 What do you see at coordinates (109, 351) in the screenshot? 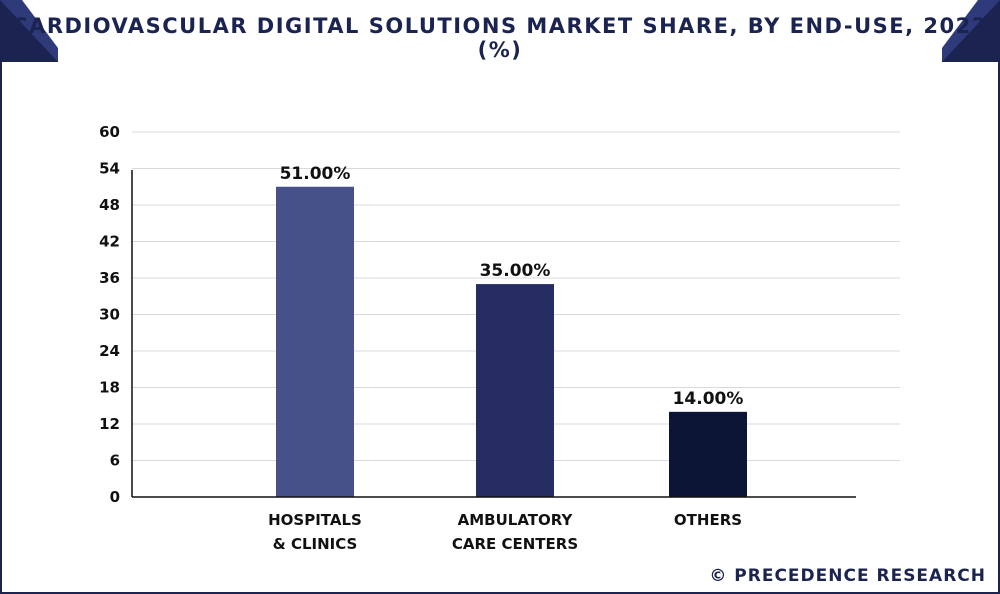
I see `y-tick-label: 24` at bounding box center [109, 351].